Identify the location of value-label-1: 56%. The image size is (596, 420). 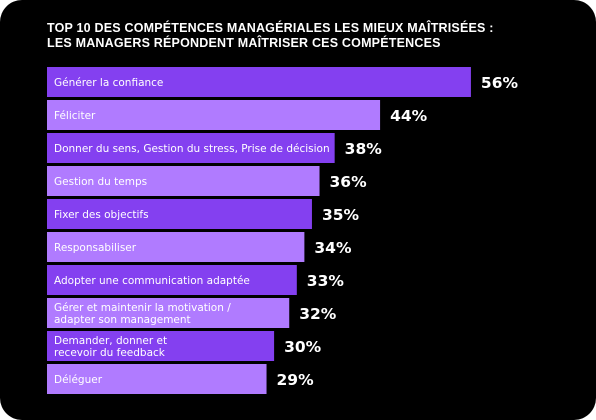
(500, 83).